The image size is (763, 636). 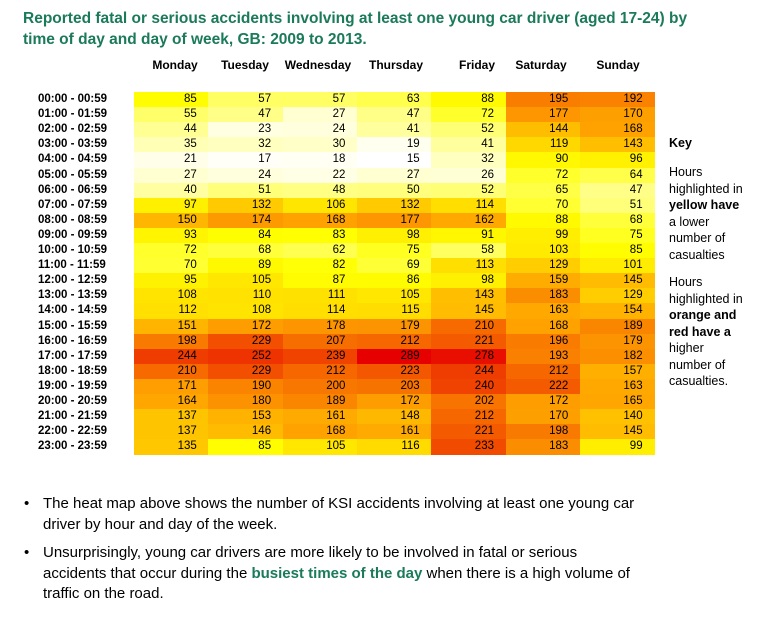 I want to click on heatmap-cell: 21, so click(x=171, y=160).